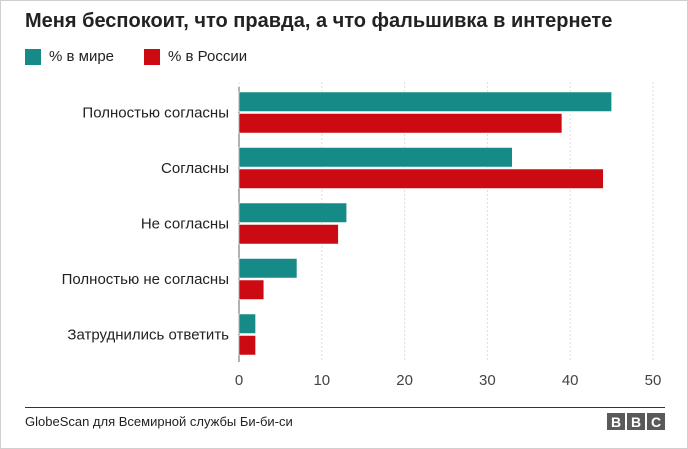  I want to click on bbc-logo: B B C, so click(636, 421).